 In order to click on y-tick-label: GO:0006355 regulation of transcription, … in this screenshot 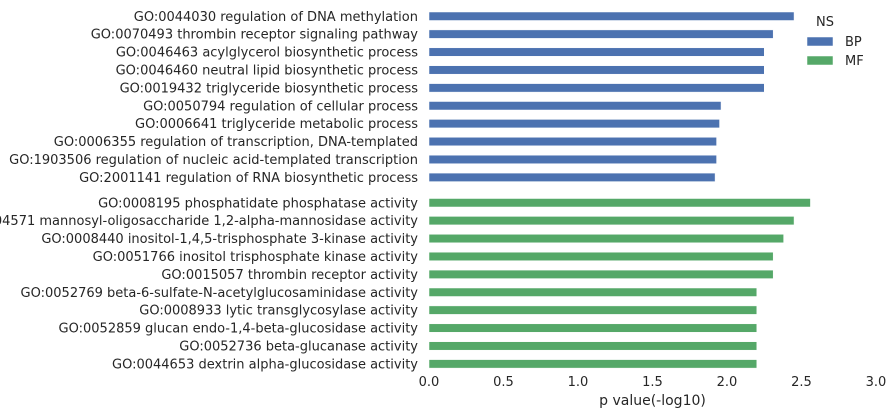, I will do `click(236, 142)`.